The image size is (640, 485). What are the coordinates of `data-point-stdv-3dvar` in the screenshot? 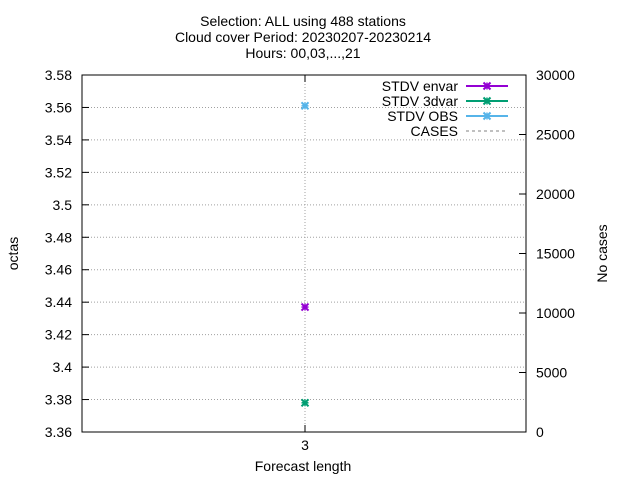 It's located at (305, 402).